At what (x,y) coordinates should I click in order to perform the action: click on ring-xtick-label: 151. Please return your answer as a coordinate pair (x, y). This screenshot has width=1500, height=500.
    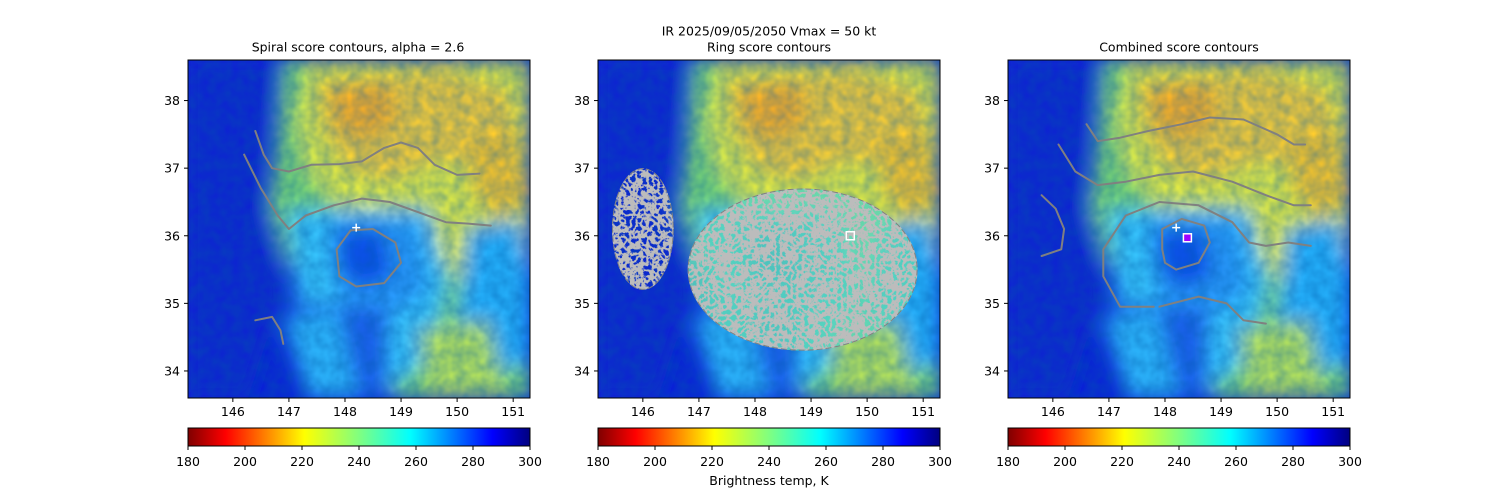
    Looking at the image, I should click on (923, 411).